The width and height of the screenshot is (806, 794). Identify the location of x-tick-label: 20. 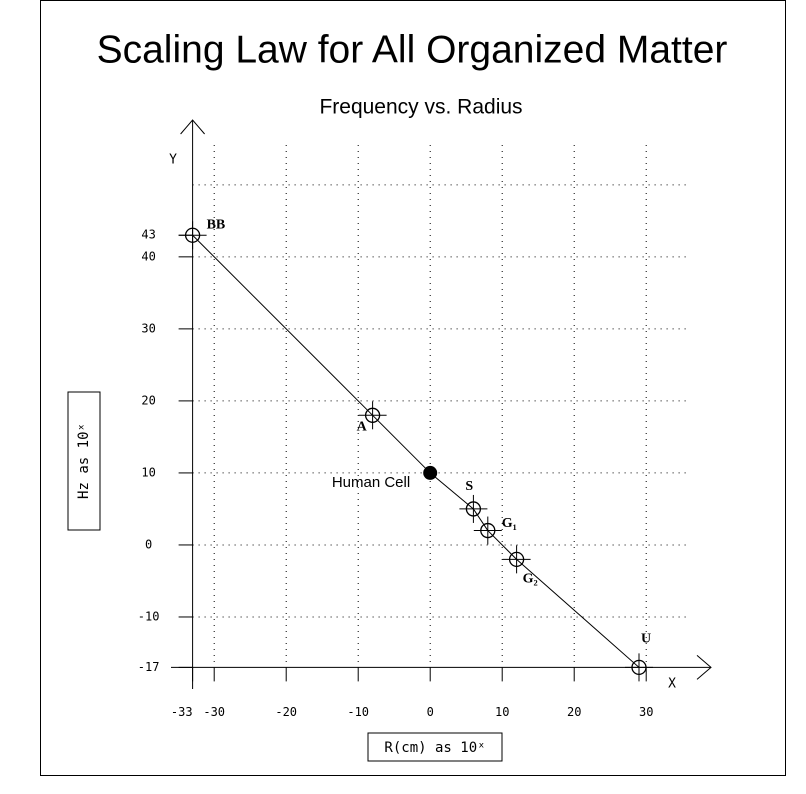
(574, 712).